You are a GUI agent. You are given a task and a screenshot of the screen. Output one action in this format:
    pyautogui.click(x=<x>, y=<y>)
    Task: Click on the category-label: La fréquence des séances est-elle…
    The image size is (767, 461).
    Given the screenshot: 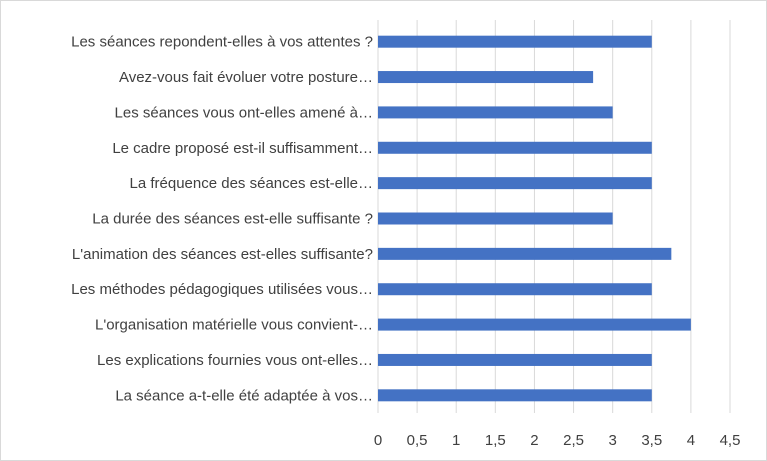 What is the action you would take?
    pyautogui.click(x=251, y=183)
    